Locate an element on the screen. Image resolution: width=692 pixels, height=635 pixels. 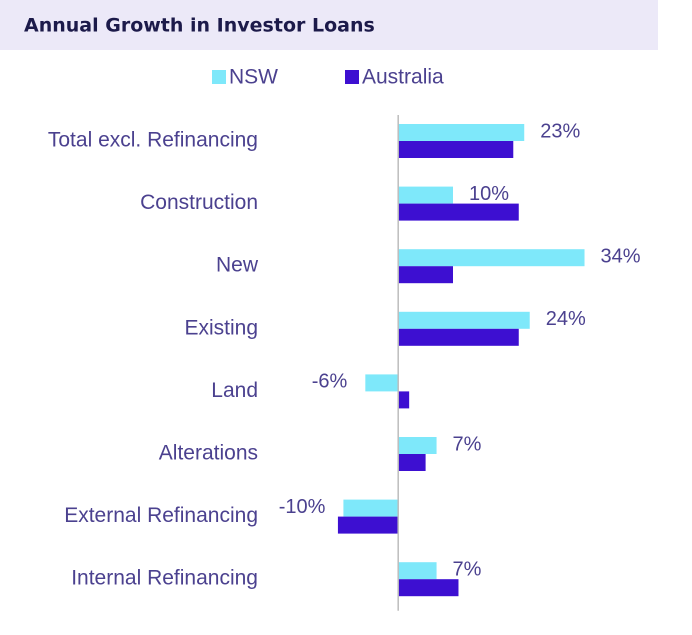
category-label: External Refinancing is located at coordinates (161, 515).